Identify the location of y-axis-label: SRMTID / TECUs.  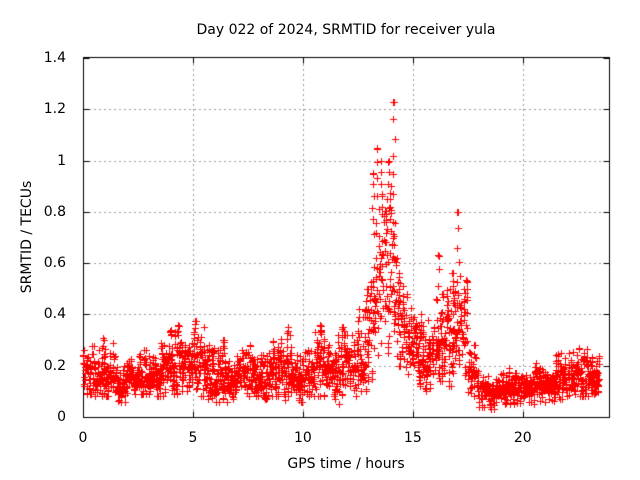
(27, 237).